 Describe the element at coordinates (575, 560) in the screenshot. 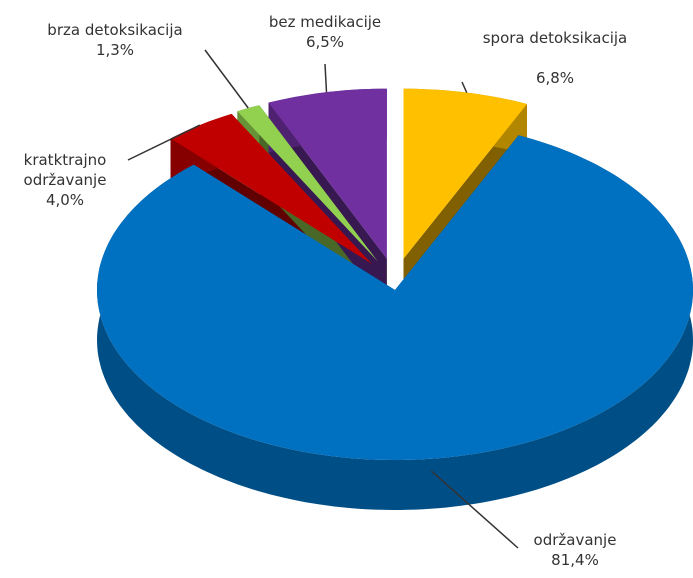

I see `value-label: 81,4%` at that location.